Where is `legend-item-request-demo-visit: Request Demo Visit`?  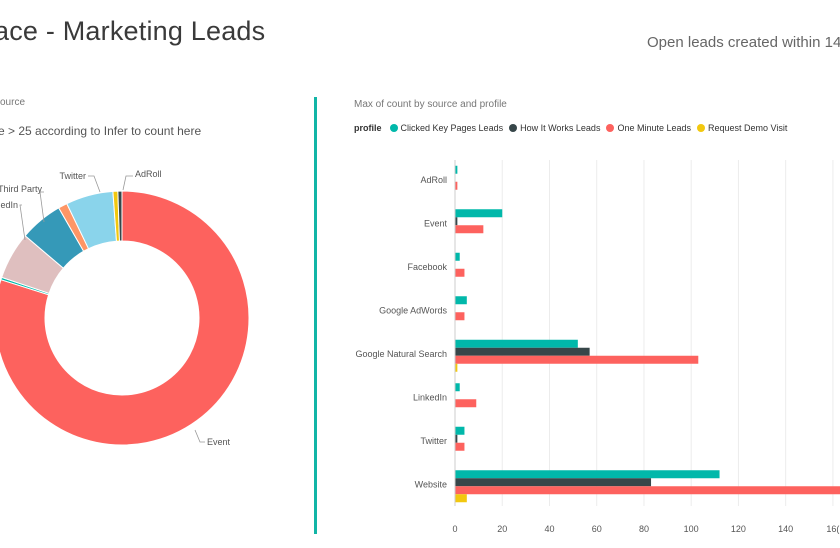
legend-item-request-demo-visit: Request Demo Visit is located at coordinates (742, 128).